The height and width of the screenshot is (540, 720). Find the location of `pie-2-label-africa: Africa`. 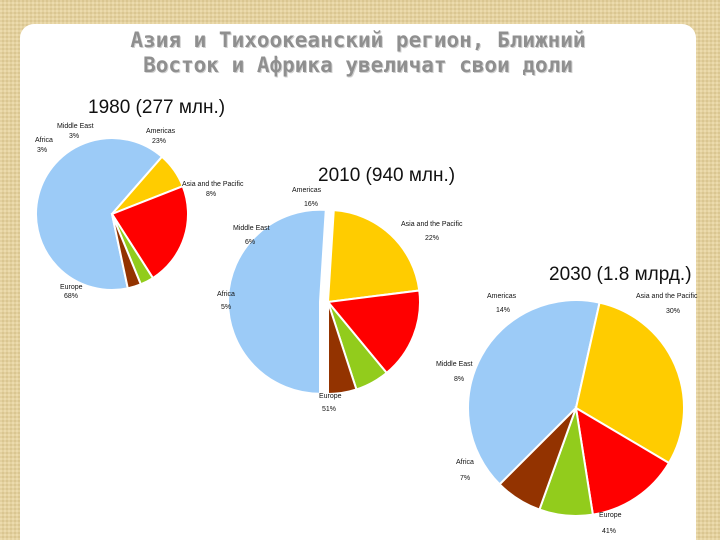

pie-2-label-africa: Africa is located at coordinates (226, 294).